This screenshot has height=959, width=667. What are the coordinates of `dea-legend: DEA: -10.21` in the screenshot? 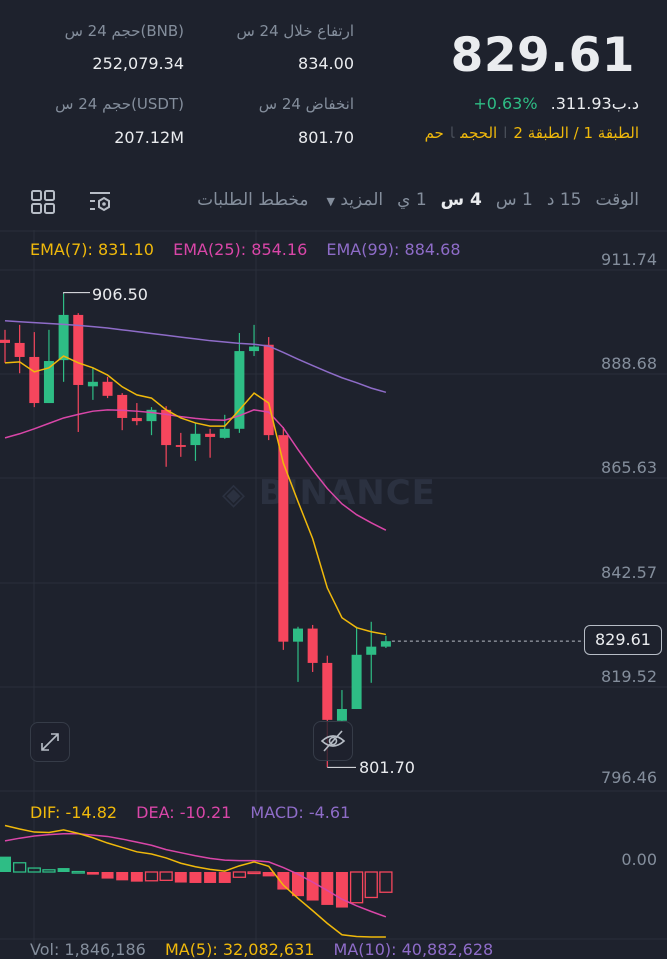 It's located at (184, 812).